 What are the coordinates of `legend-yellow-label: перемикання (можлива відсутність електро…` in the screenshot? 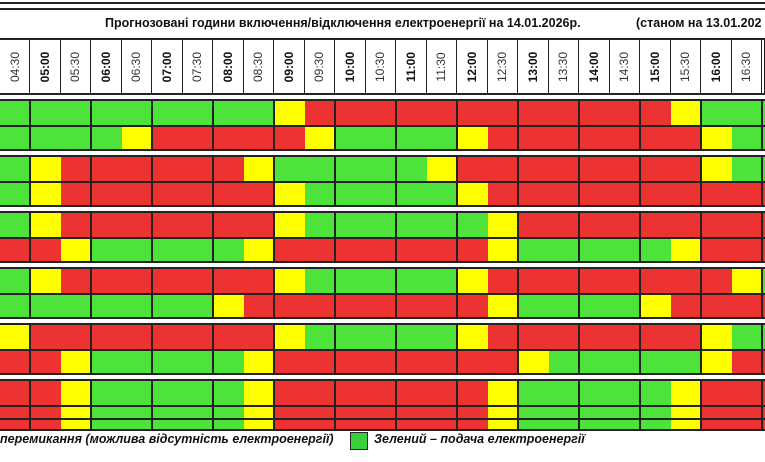 It's located at (167, 439).